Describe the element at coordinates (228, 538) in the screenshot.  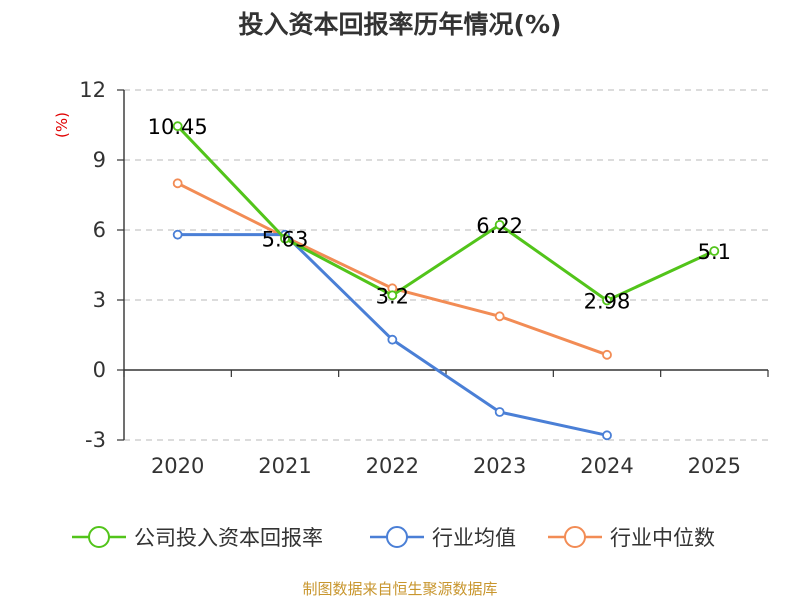
I see `legend-label-0: 公司投入资本回报率` at that location.